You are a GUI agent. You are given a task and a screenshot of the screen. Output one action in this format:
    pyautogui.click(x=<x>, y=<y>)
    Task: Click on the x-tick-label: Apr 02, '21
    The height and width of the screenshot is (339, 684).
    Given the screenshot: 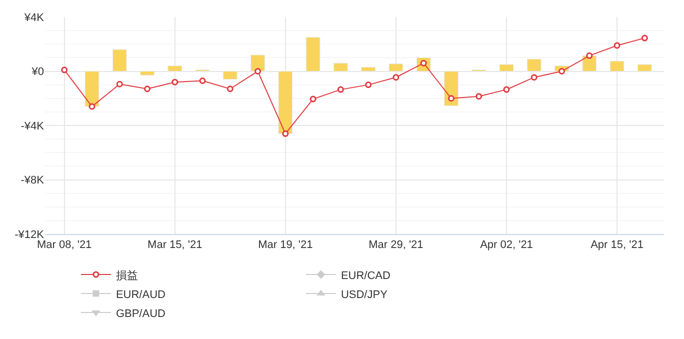 What is the action you would take?
    pyautogui.click(x=506, y=245)
    